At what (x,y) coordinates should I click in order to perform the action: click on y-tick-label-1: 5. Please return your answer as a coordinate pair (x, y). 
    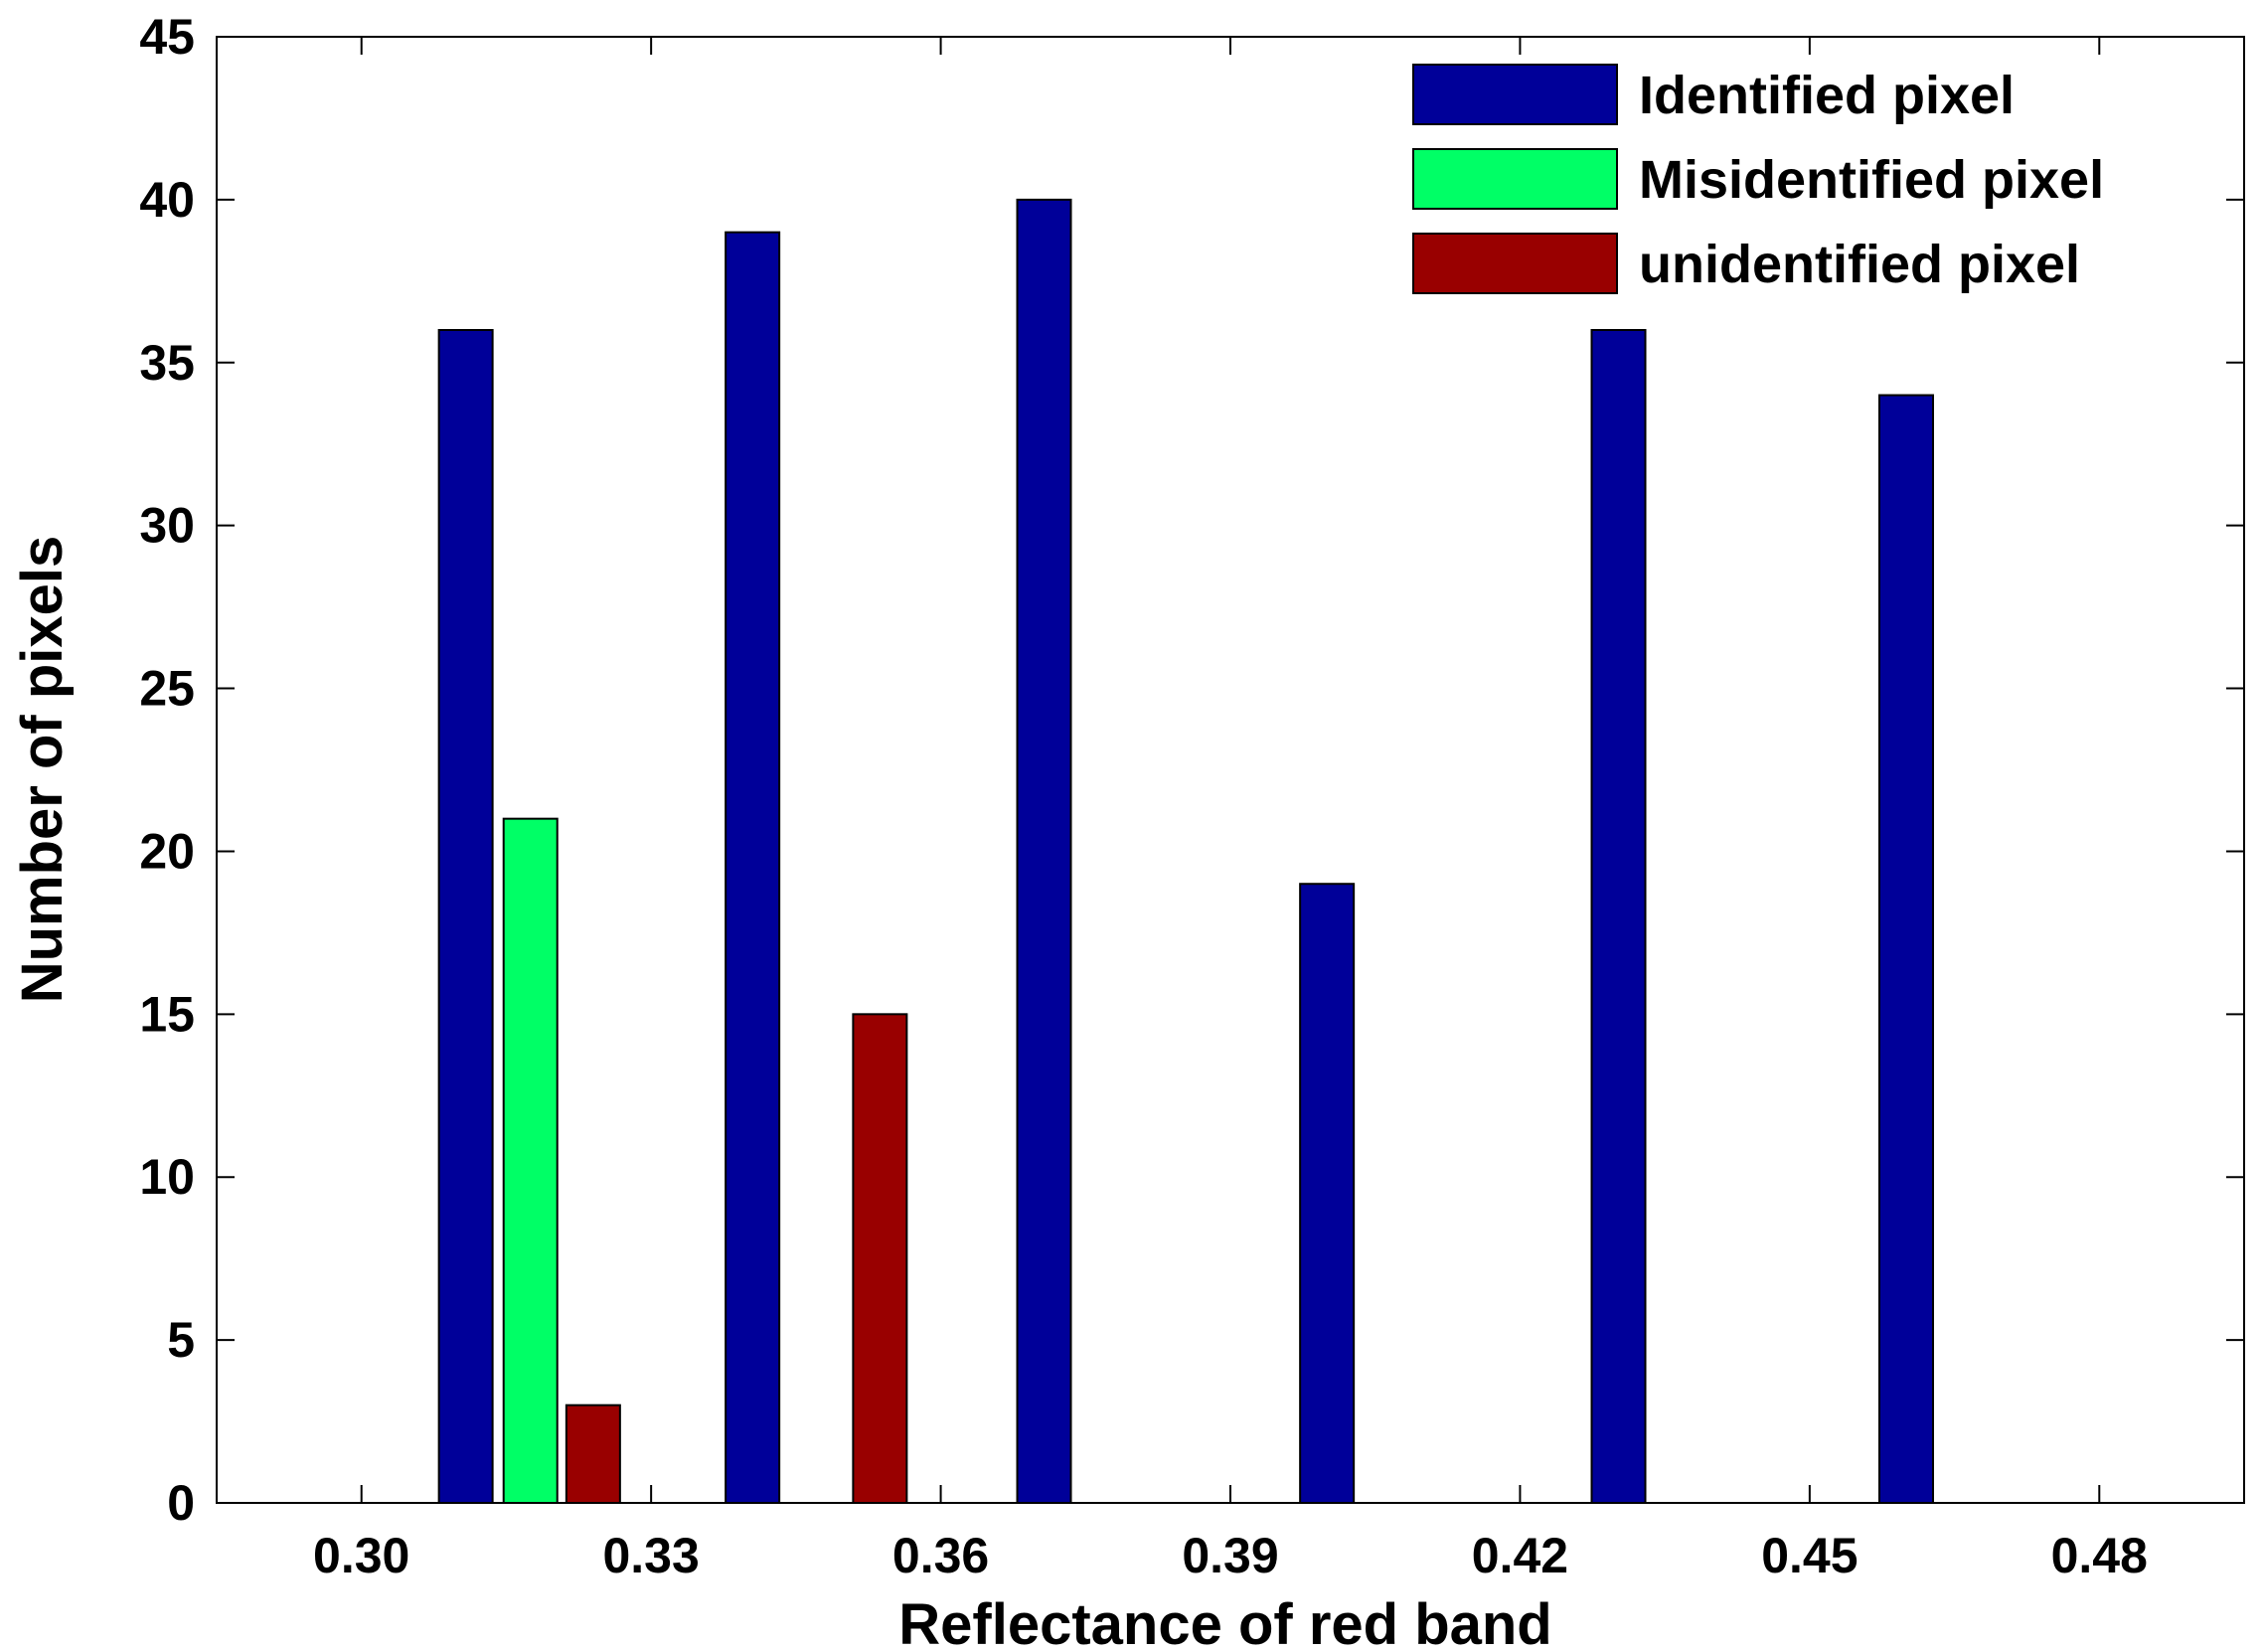
    Looking at the image, I should click on (181, 1340).